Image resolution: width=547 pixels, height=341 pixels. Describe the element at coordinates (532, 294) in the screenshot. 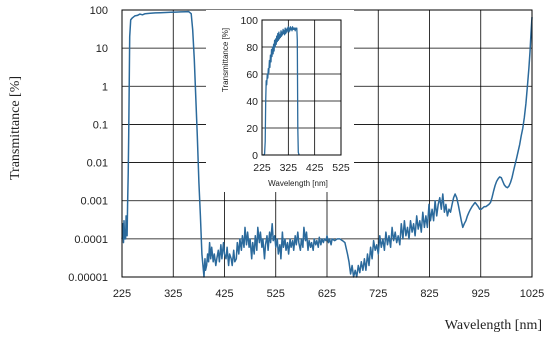

I see `main-x-tick-label: 1025` at that location.